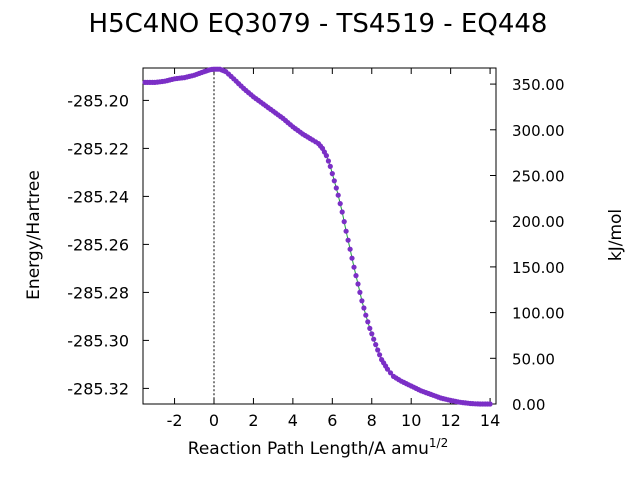 The image size is (640, 480). What do you see at coordinates (98, 100) in the screenshot?
I see `y-tick-label: -285.20` at bounding box center [98, 100].